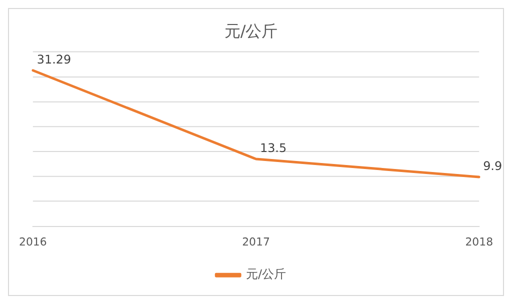 The height and width of the screenshot is (304, 512). What do you see at coordinates (32, 242) in the screenshot?
I see `x-tick-label: 2016` at bounding box center [32, 242].